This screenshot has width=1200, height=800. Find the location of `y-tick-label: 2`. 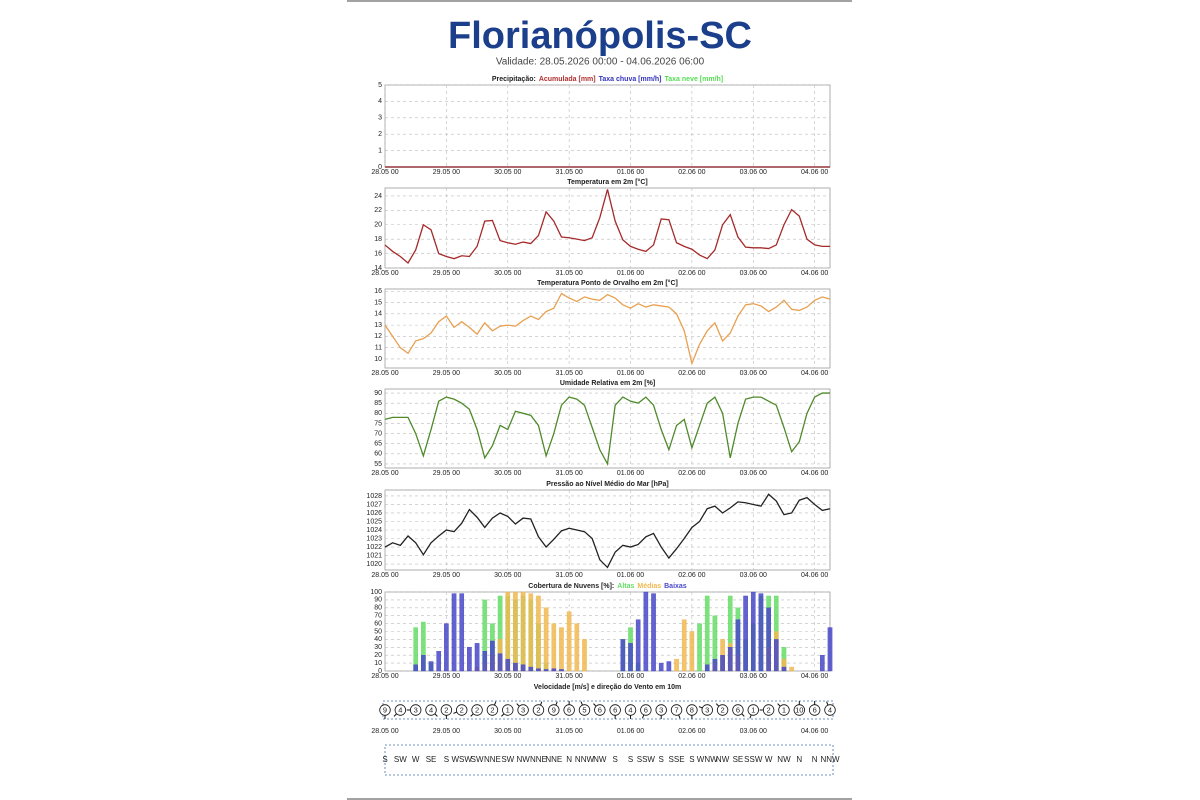

y-tick-label: 2 is located at coordinates (380, 134).